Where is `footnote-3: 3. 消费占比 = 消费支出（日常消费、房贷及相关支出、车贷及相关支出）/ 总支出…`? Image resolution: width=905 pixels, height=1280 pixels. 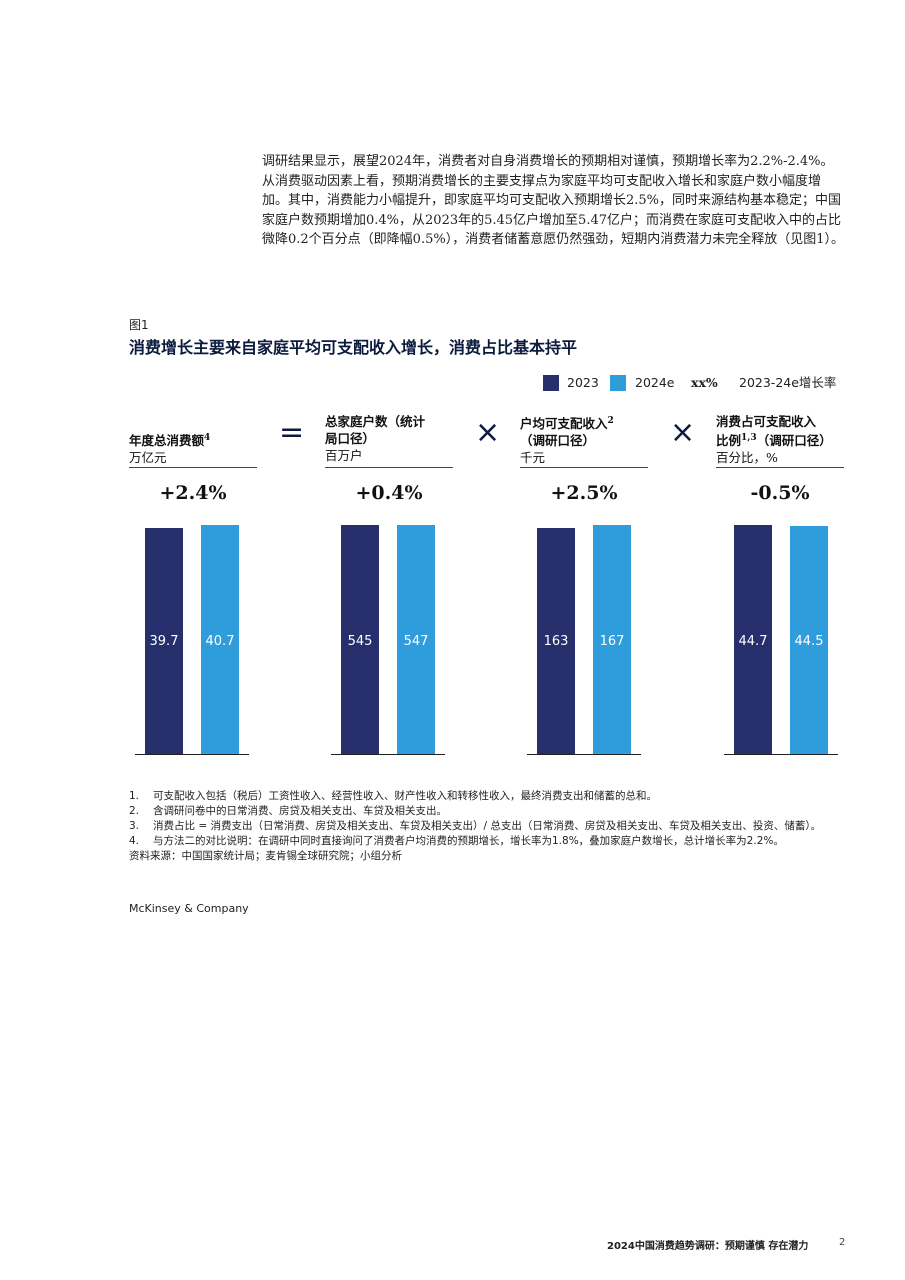
footnote-3: 3. 消费占比 = 消费支出（日常消费、房贷及相关支出、车贷及相关支出）/ 总支出… is located at coordinates (475, 826).